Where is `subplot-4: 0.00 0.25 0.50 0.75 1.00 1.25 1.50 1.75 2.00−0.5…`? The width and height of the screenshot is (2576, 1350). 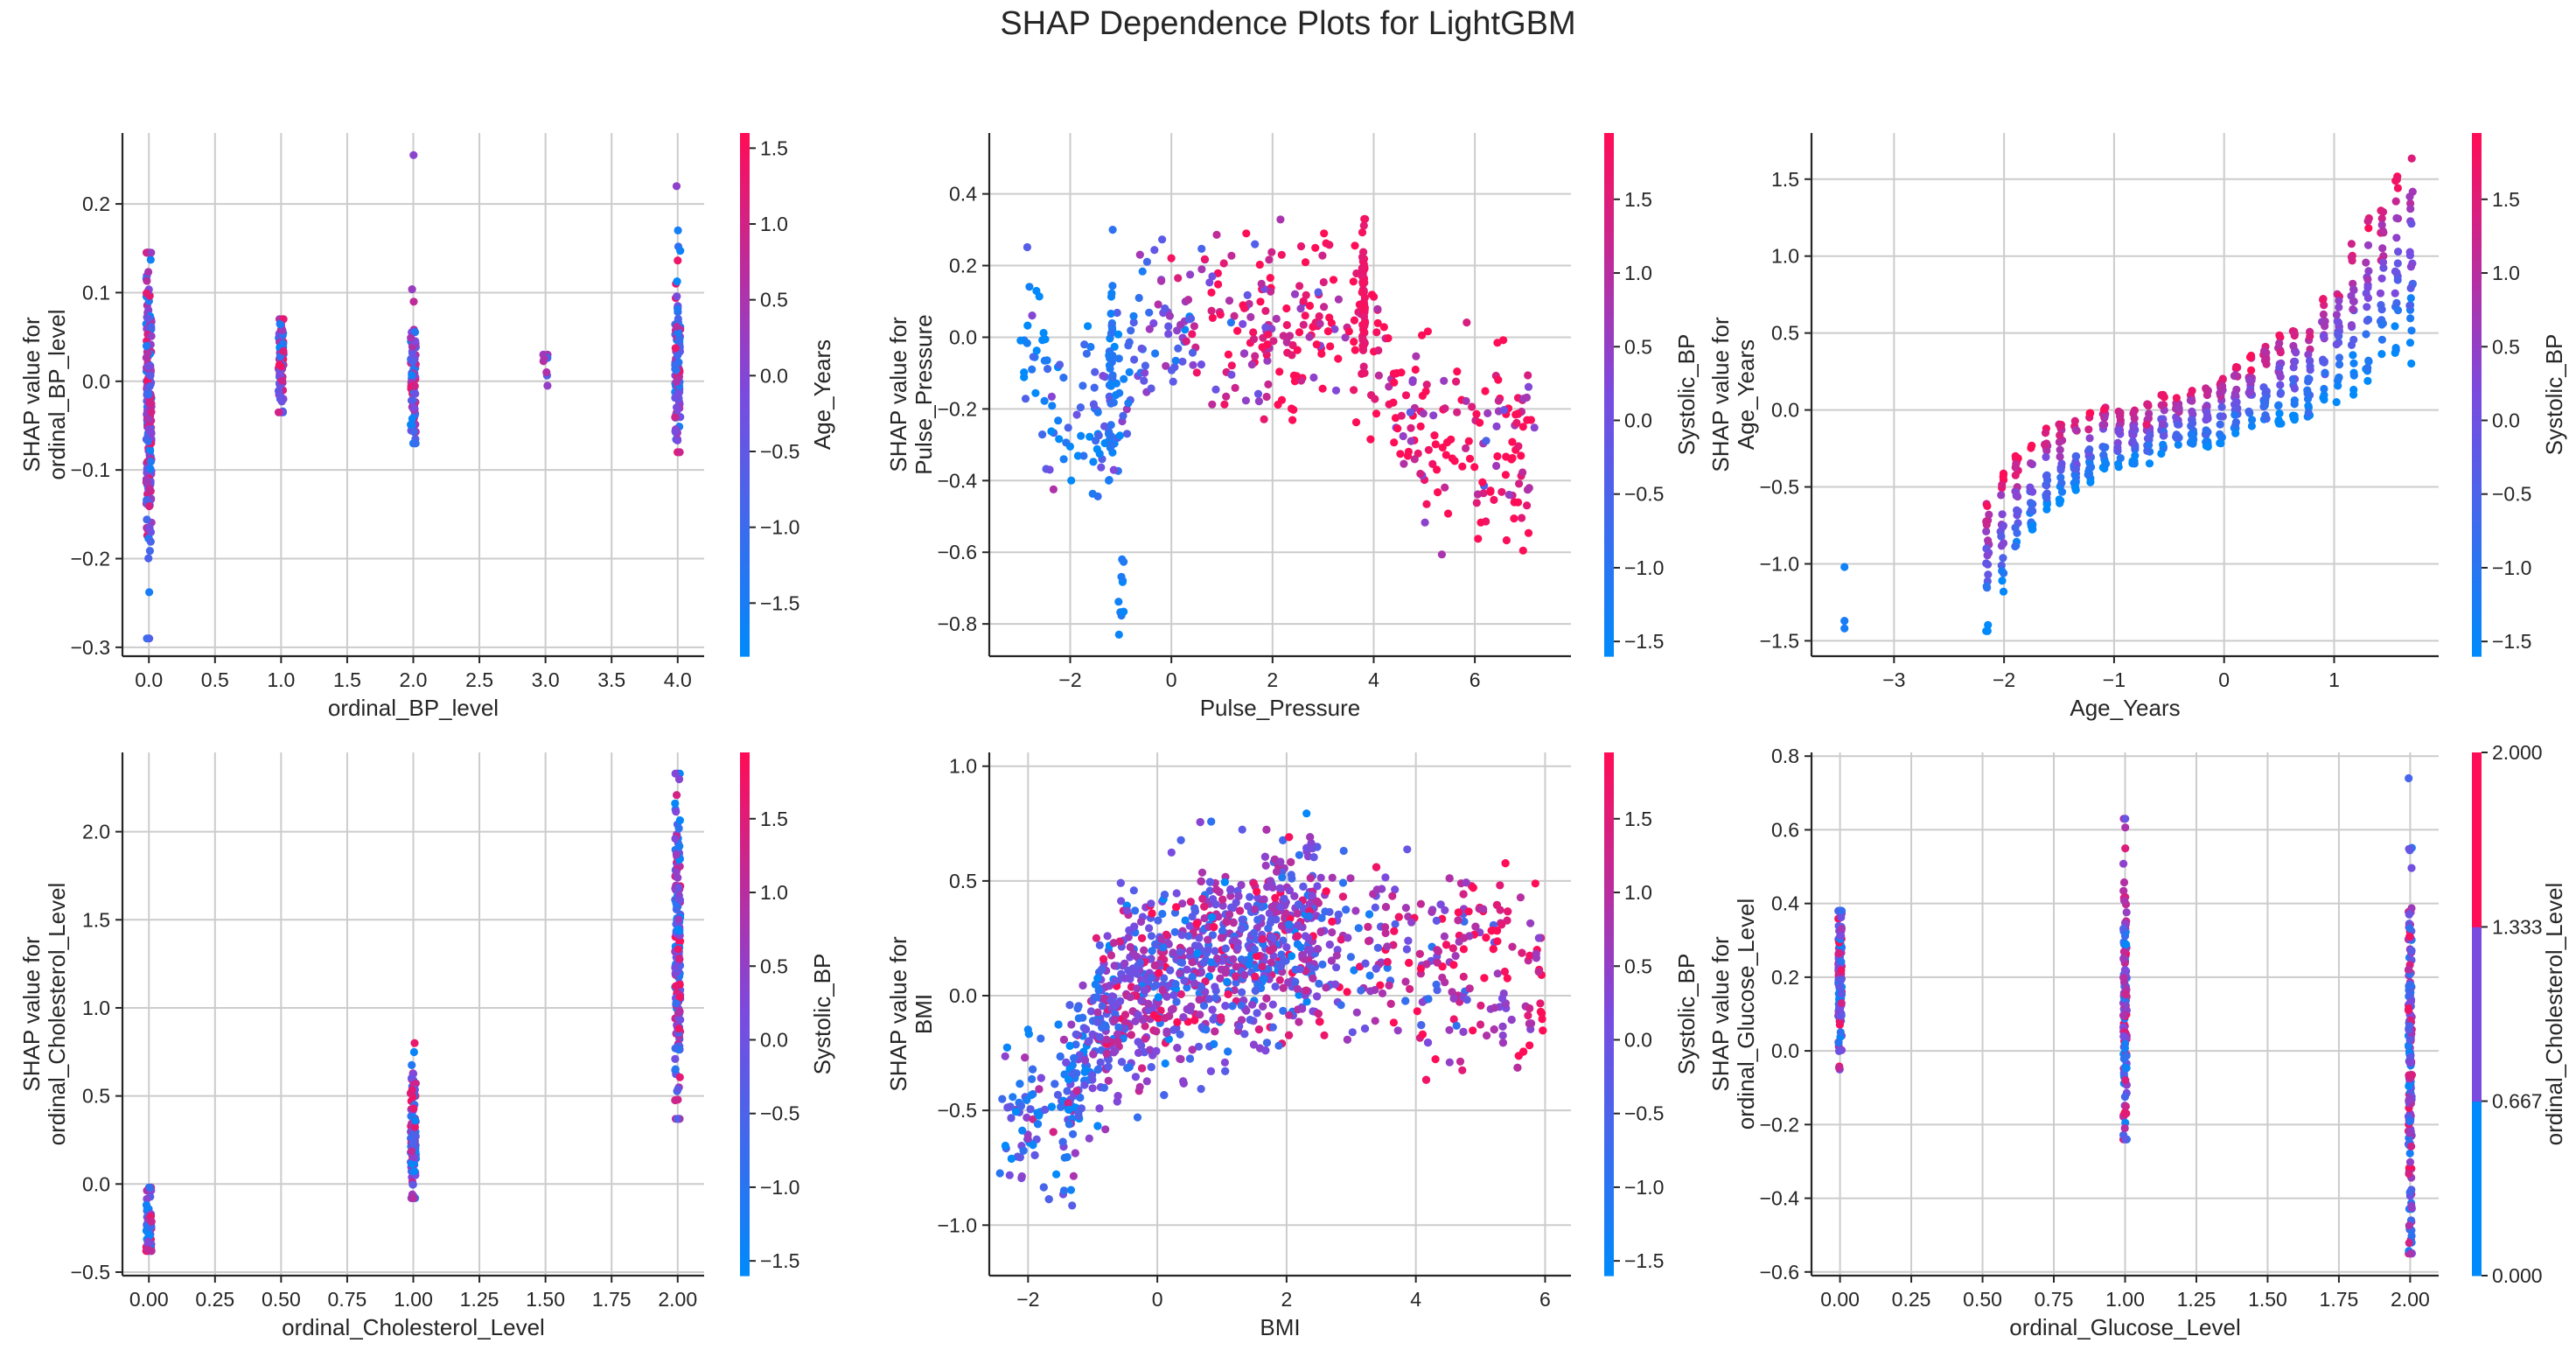
subplot-4: 0.00 0.25 0.50 0.75 1.00 1.25 1.50 1.75 2.00−0.5… is located at coordinates (426, 1046).